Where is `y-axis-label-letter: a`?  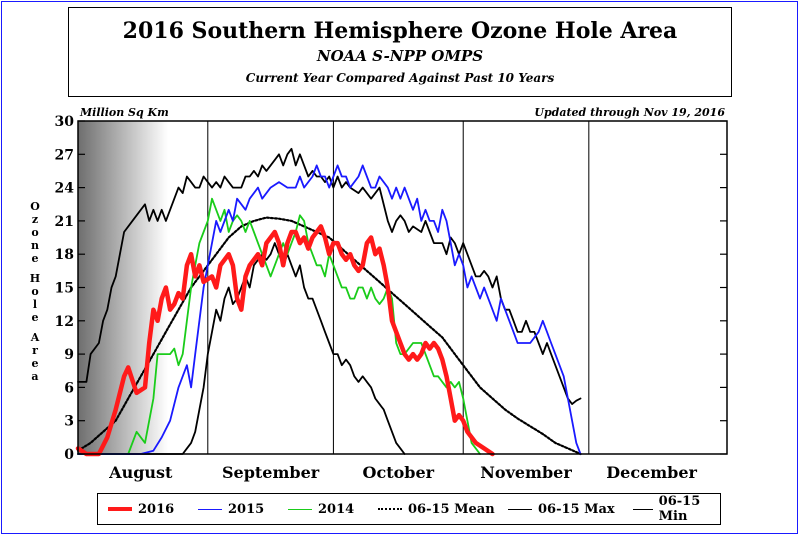 y-axis-label-letter: a is located at coordinates (34, 376).